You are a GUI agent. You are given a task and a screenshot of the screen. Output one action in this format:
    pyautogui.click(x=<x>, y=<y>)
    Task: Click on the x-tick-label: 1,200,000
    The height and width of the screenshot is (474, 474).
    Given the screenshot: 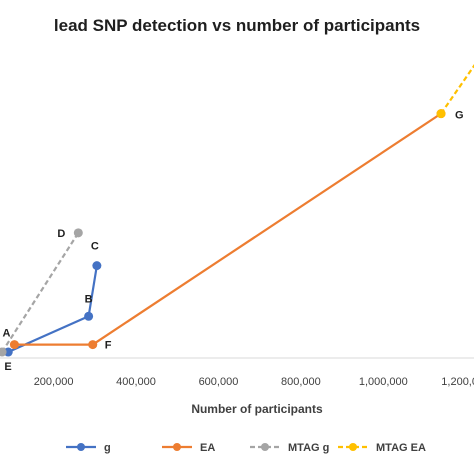 What is the action you would take?
    pyautogui.click(x=457, y=382)
    